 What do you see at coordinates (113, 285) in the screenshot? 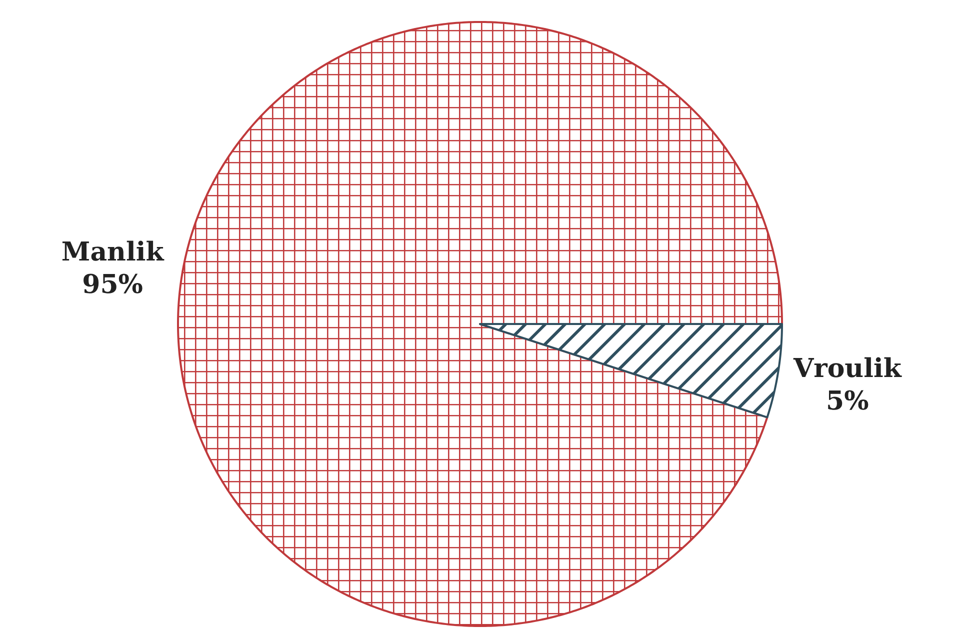
I see `data-label: 95%` at bounding box center [113, 285].